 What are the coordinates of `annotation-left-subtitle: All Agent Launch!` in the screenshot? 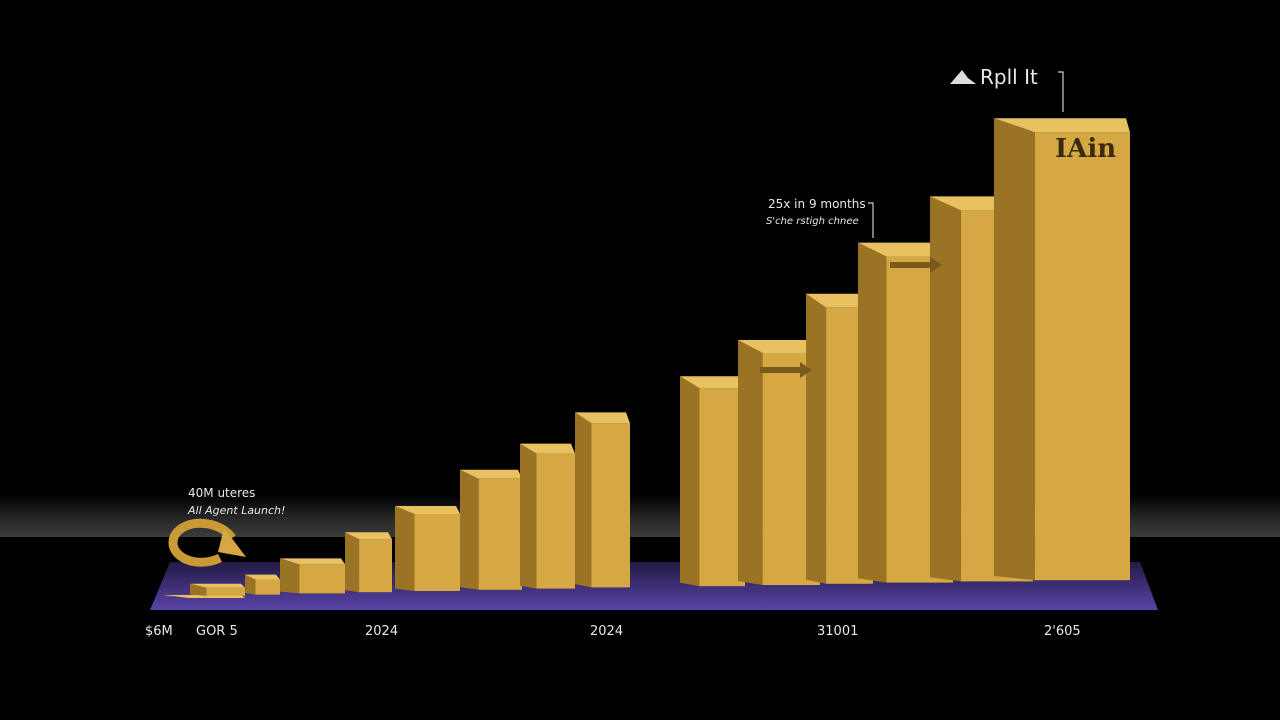 It's located at (236, 510).